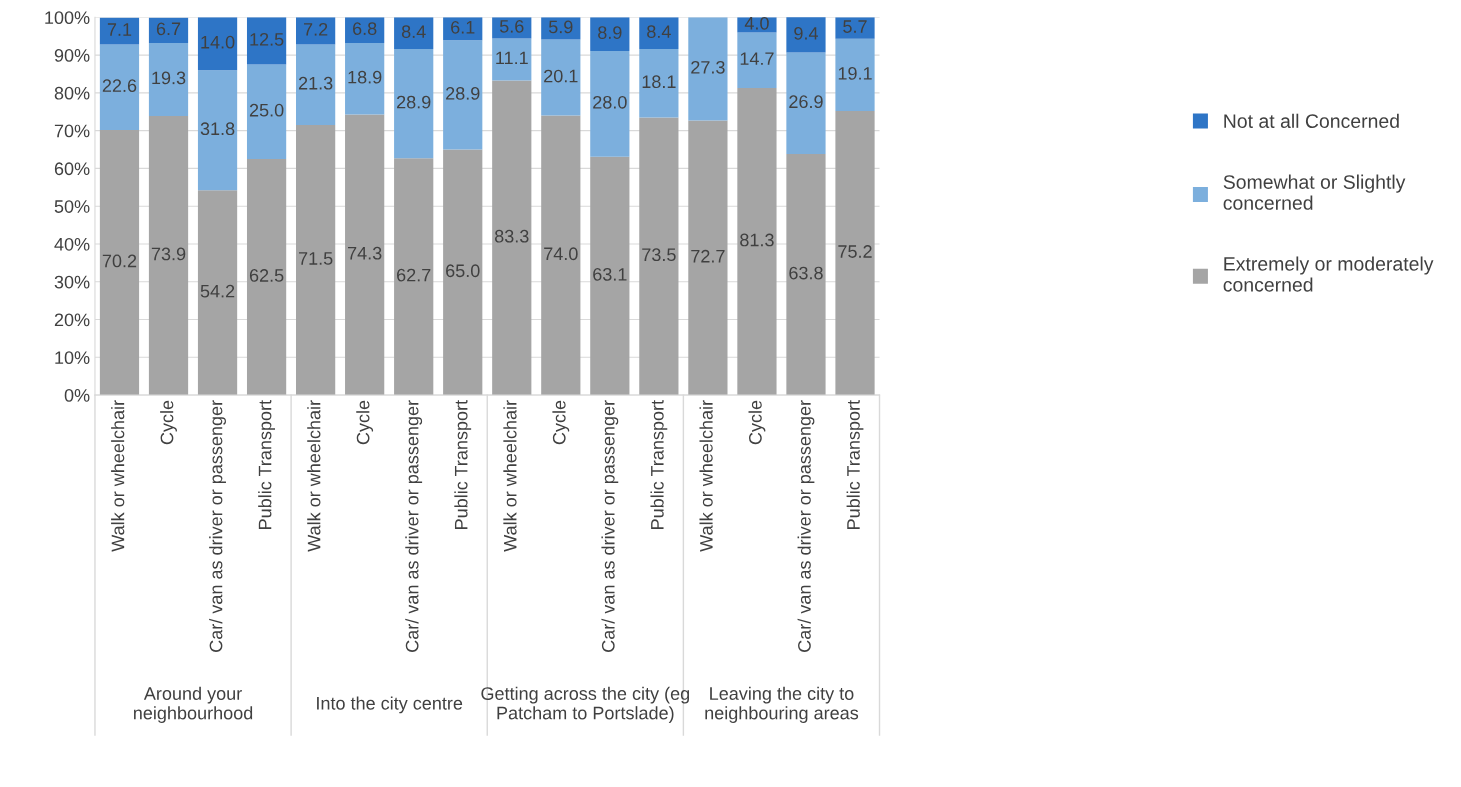 The height and width of the screenshot is (787, 1461). Describe the element at coordinates (756, 23) in the screenshot. I see `data-label: 4.0` at that location.